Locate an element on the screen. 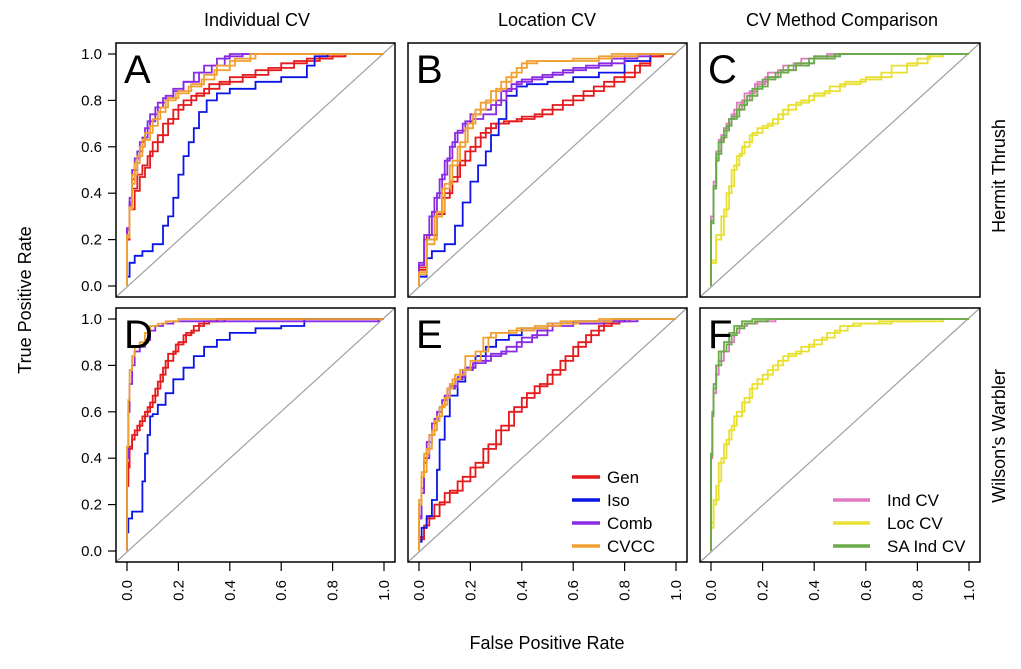 This screenshot has width=1021, height=669. roc-curve-comb is located at coordinates (547, 169).